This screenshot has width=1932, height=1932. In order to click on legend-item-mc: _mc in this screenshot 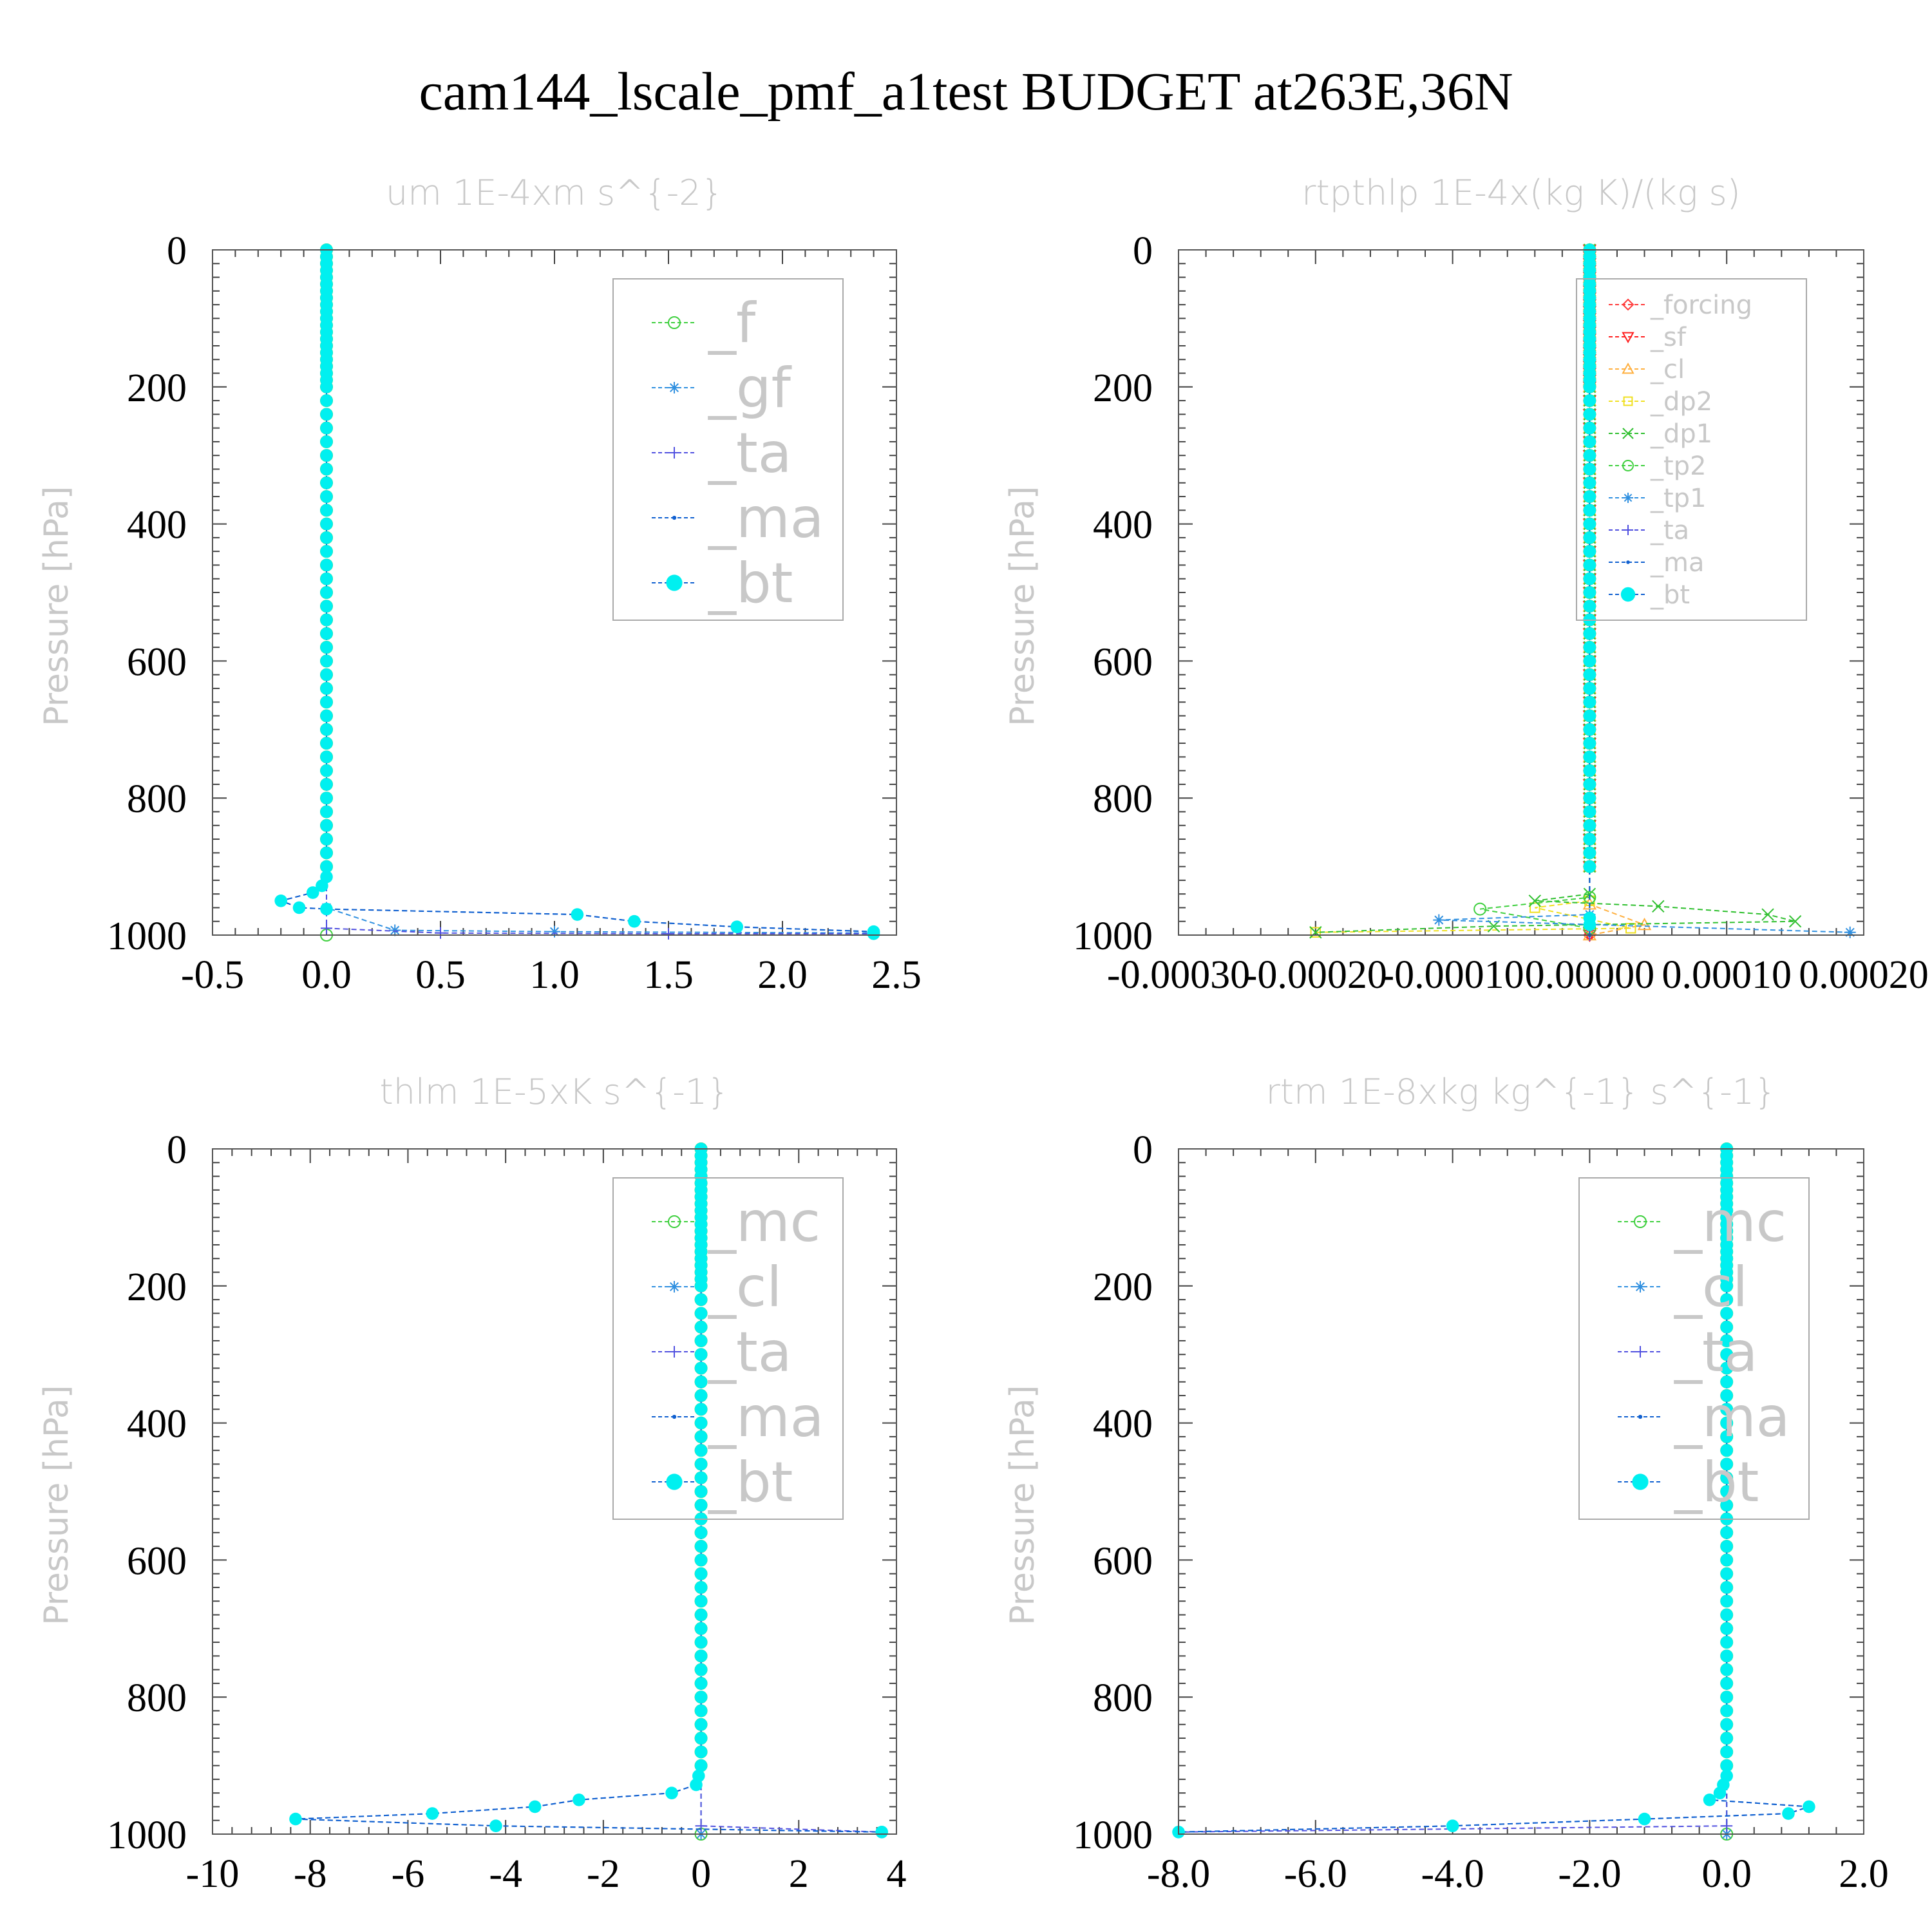, I will do `click(1702, 1222)`.